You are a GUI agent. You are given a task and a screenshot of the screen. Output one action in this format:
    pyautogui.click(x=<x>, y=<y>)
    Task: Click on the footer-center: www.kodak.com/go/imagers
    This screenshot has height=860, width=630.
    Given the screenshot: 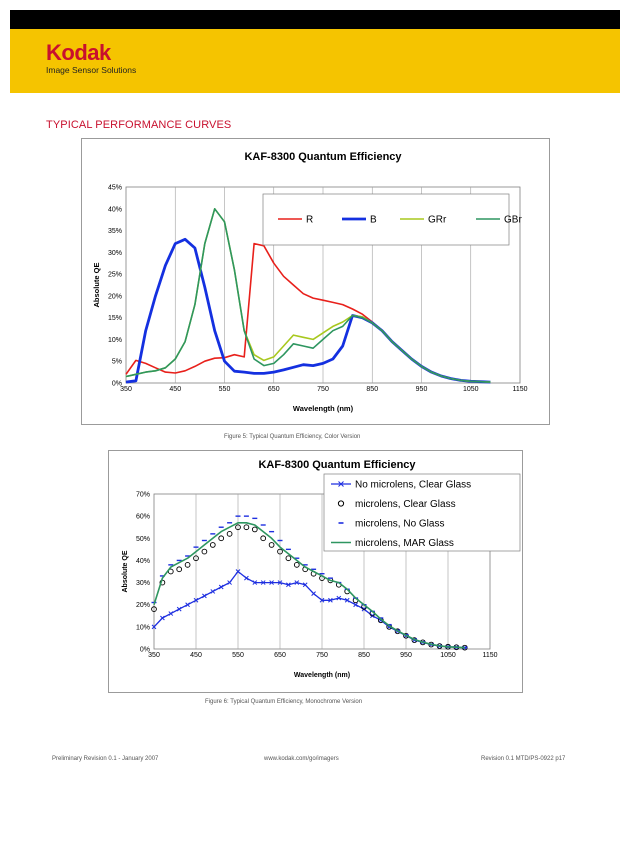 What is the action you would take?
    pyautogui.click(x=301, y=759)
    